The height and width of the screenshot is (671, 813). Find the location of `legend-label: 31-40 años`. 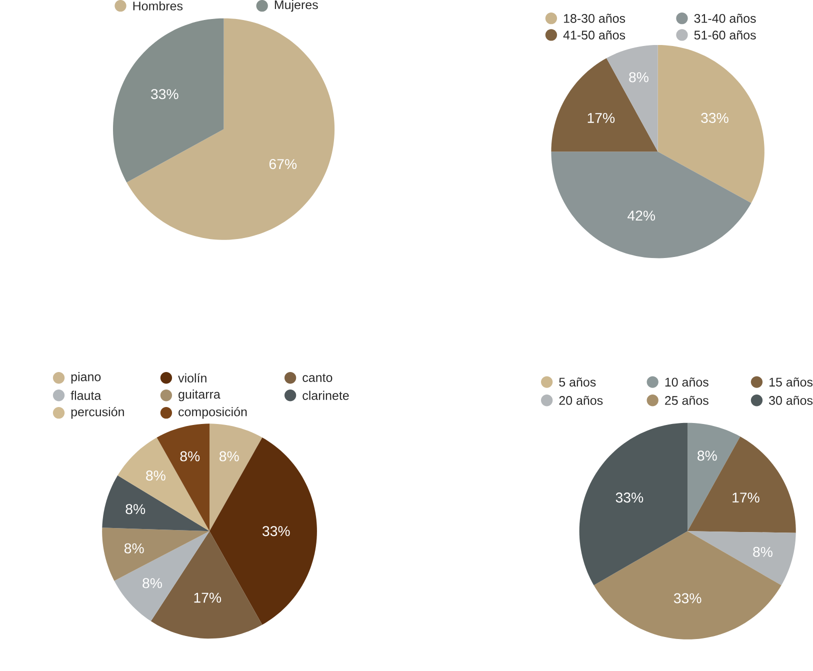

legend-label: 31-40 años is located at coordinates (725, 18).